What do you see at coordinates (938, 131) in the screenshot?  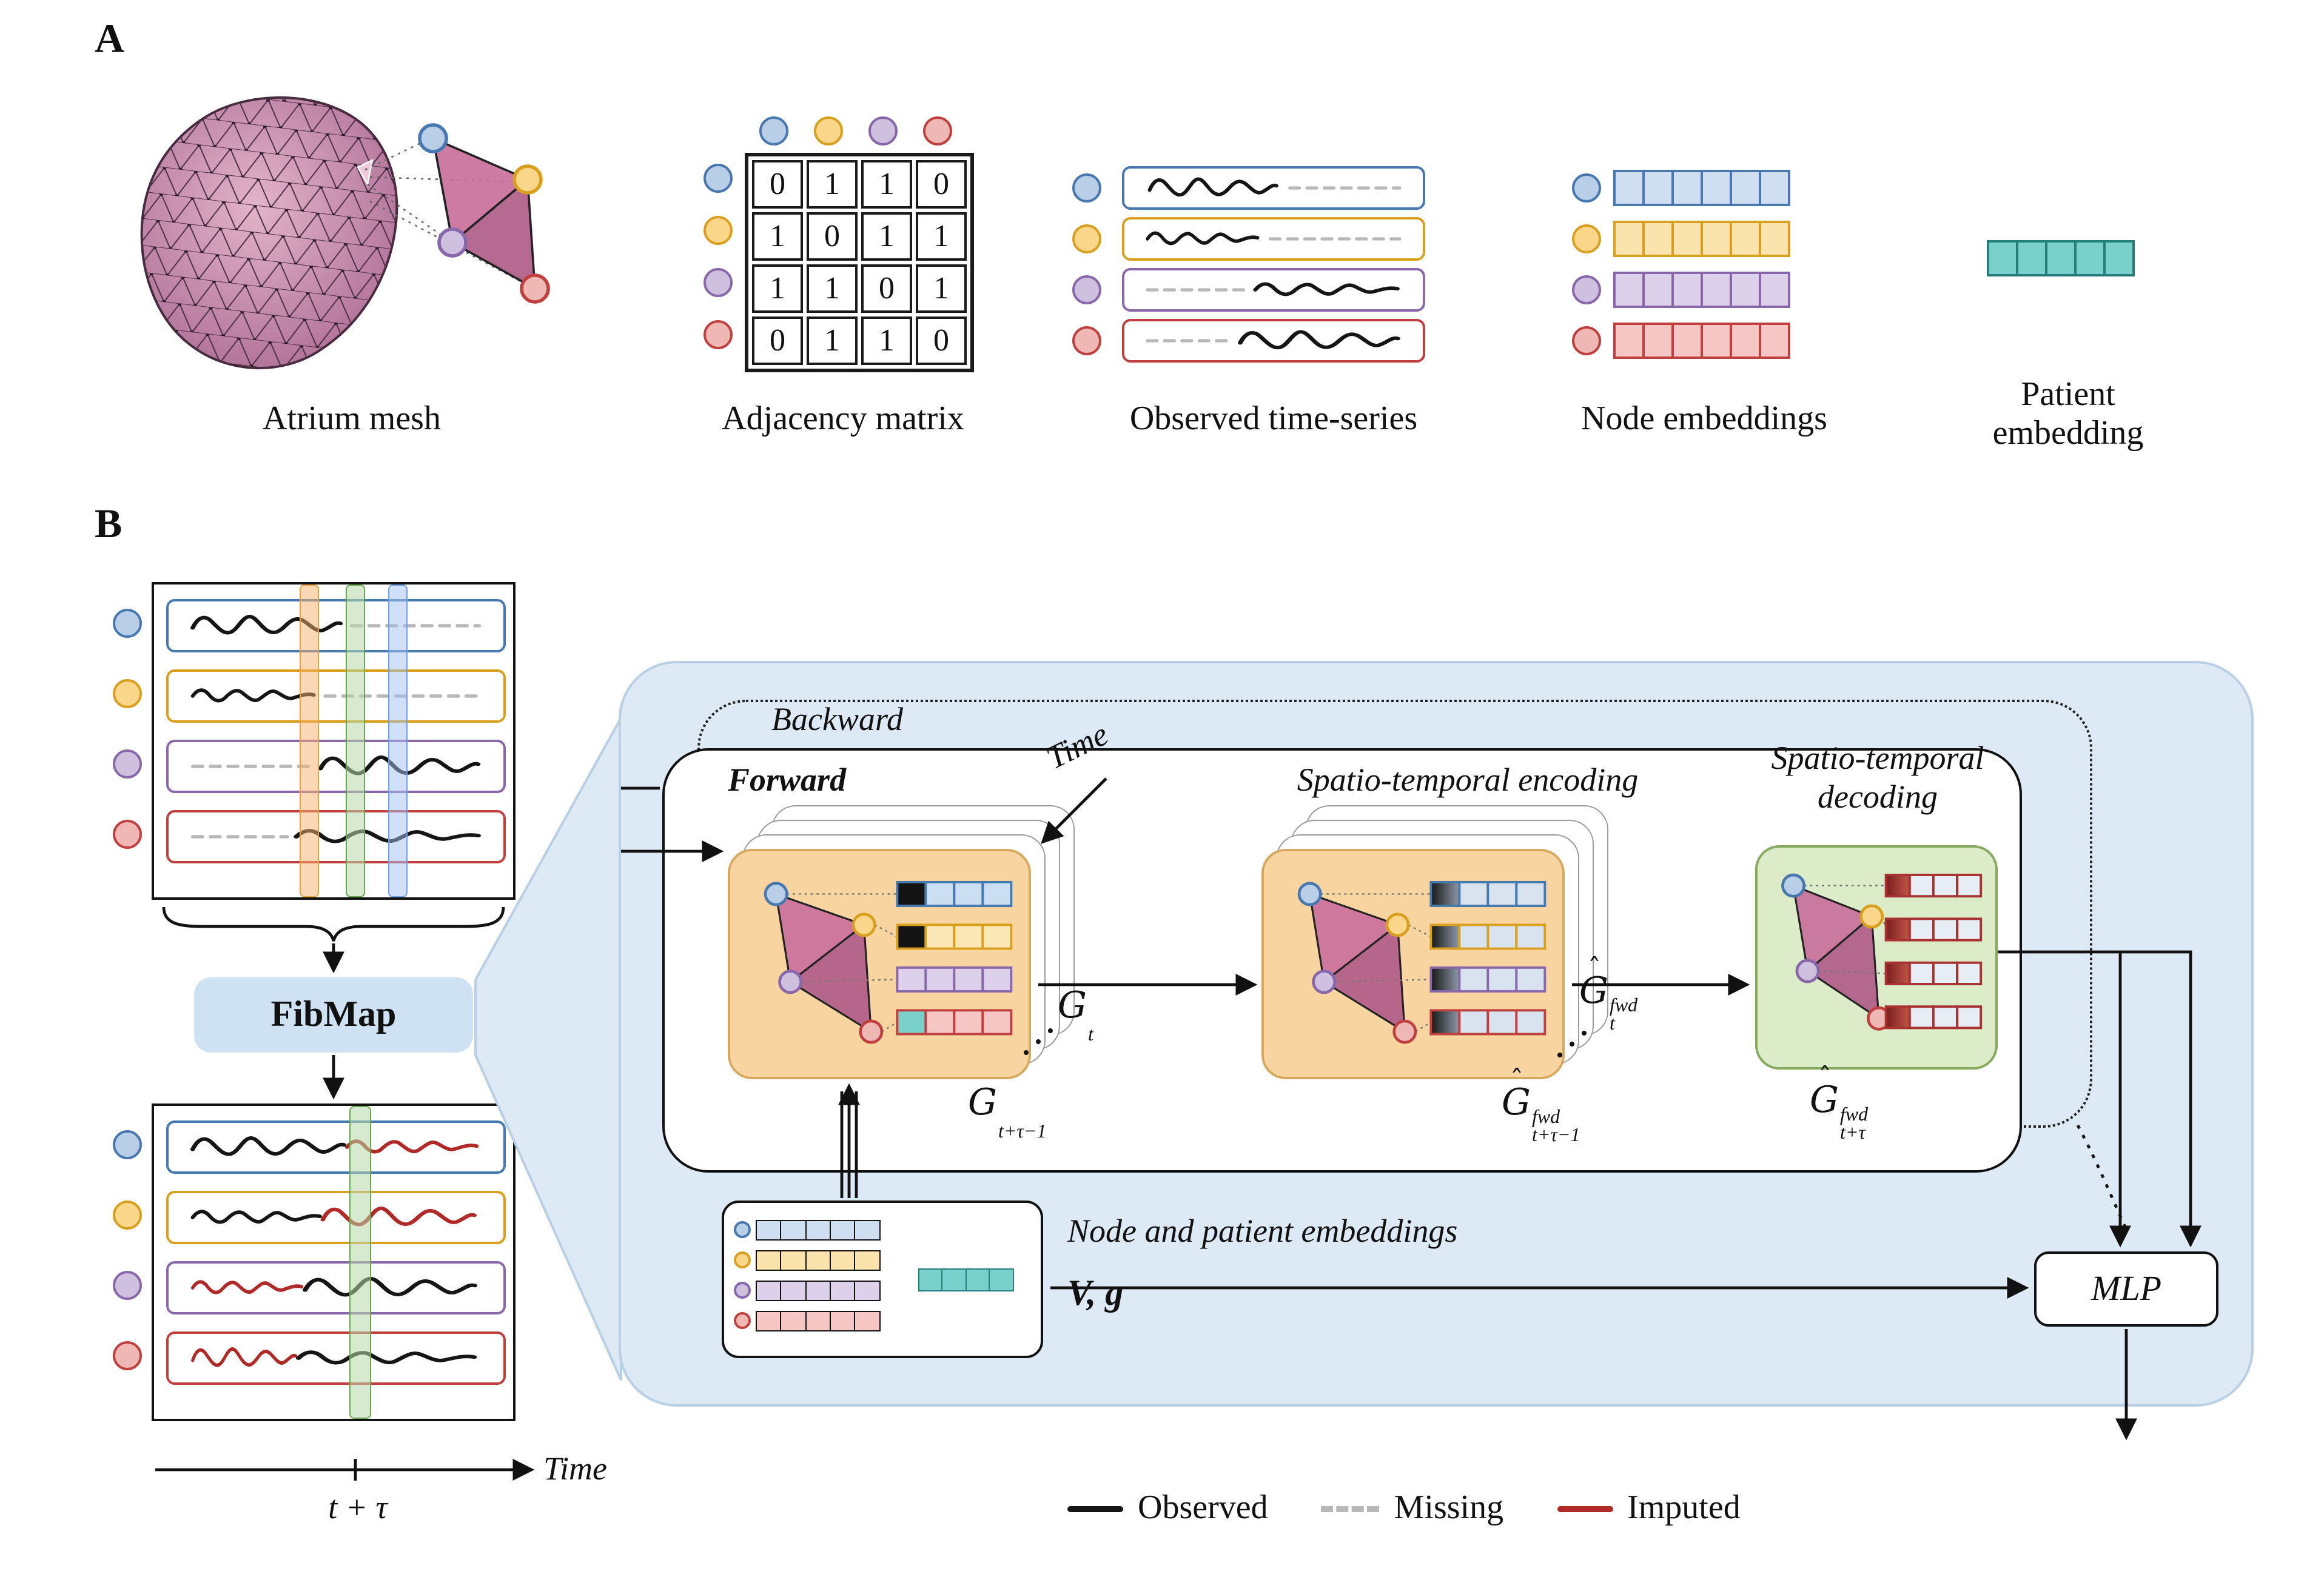 I see `adj-col-node-red` at bounding box center [938, 131].